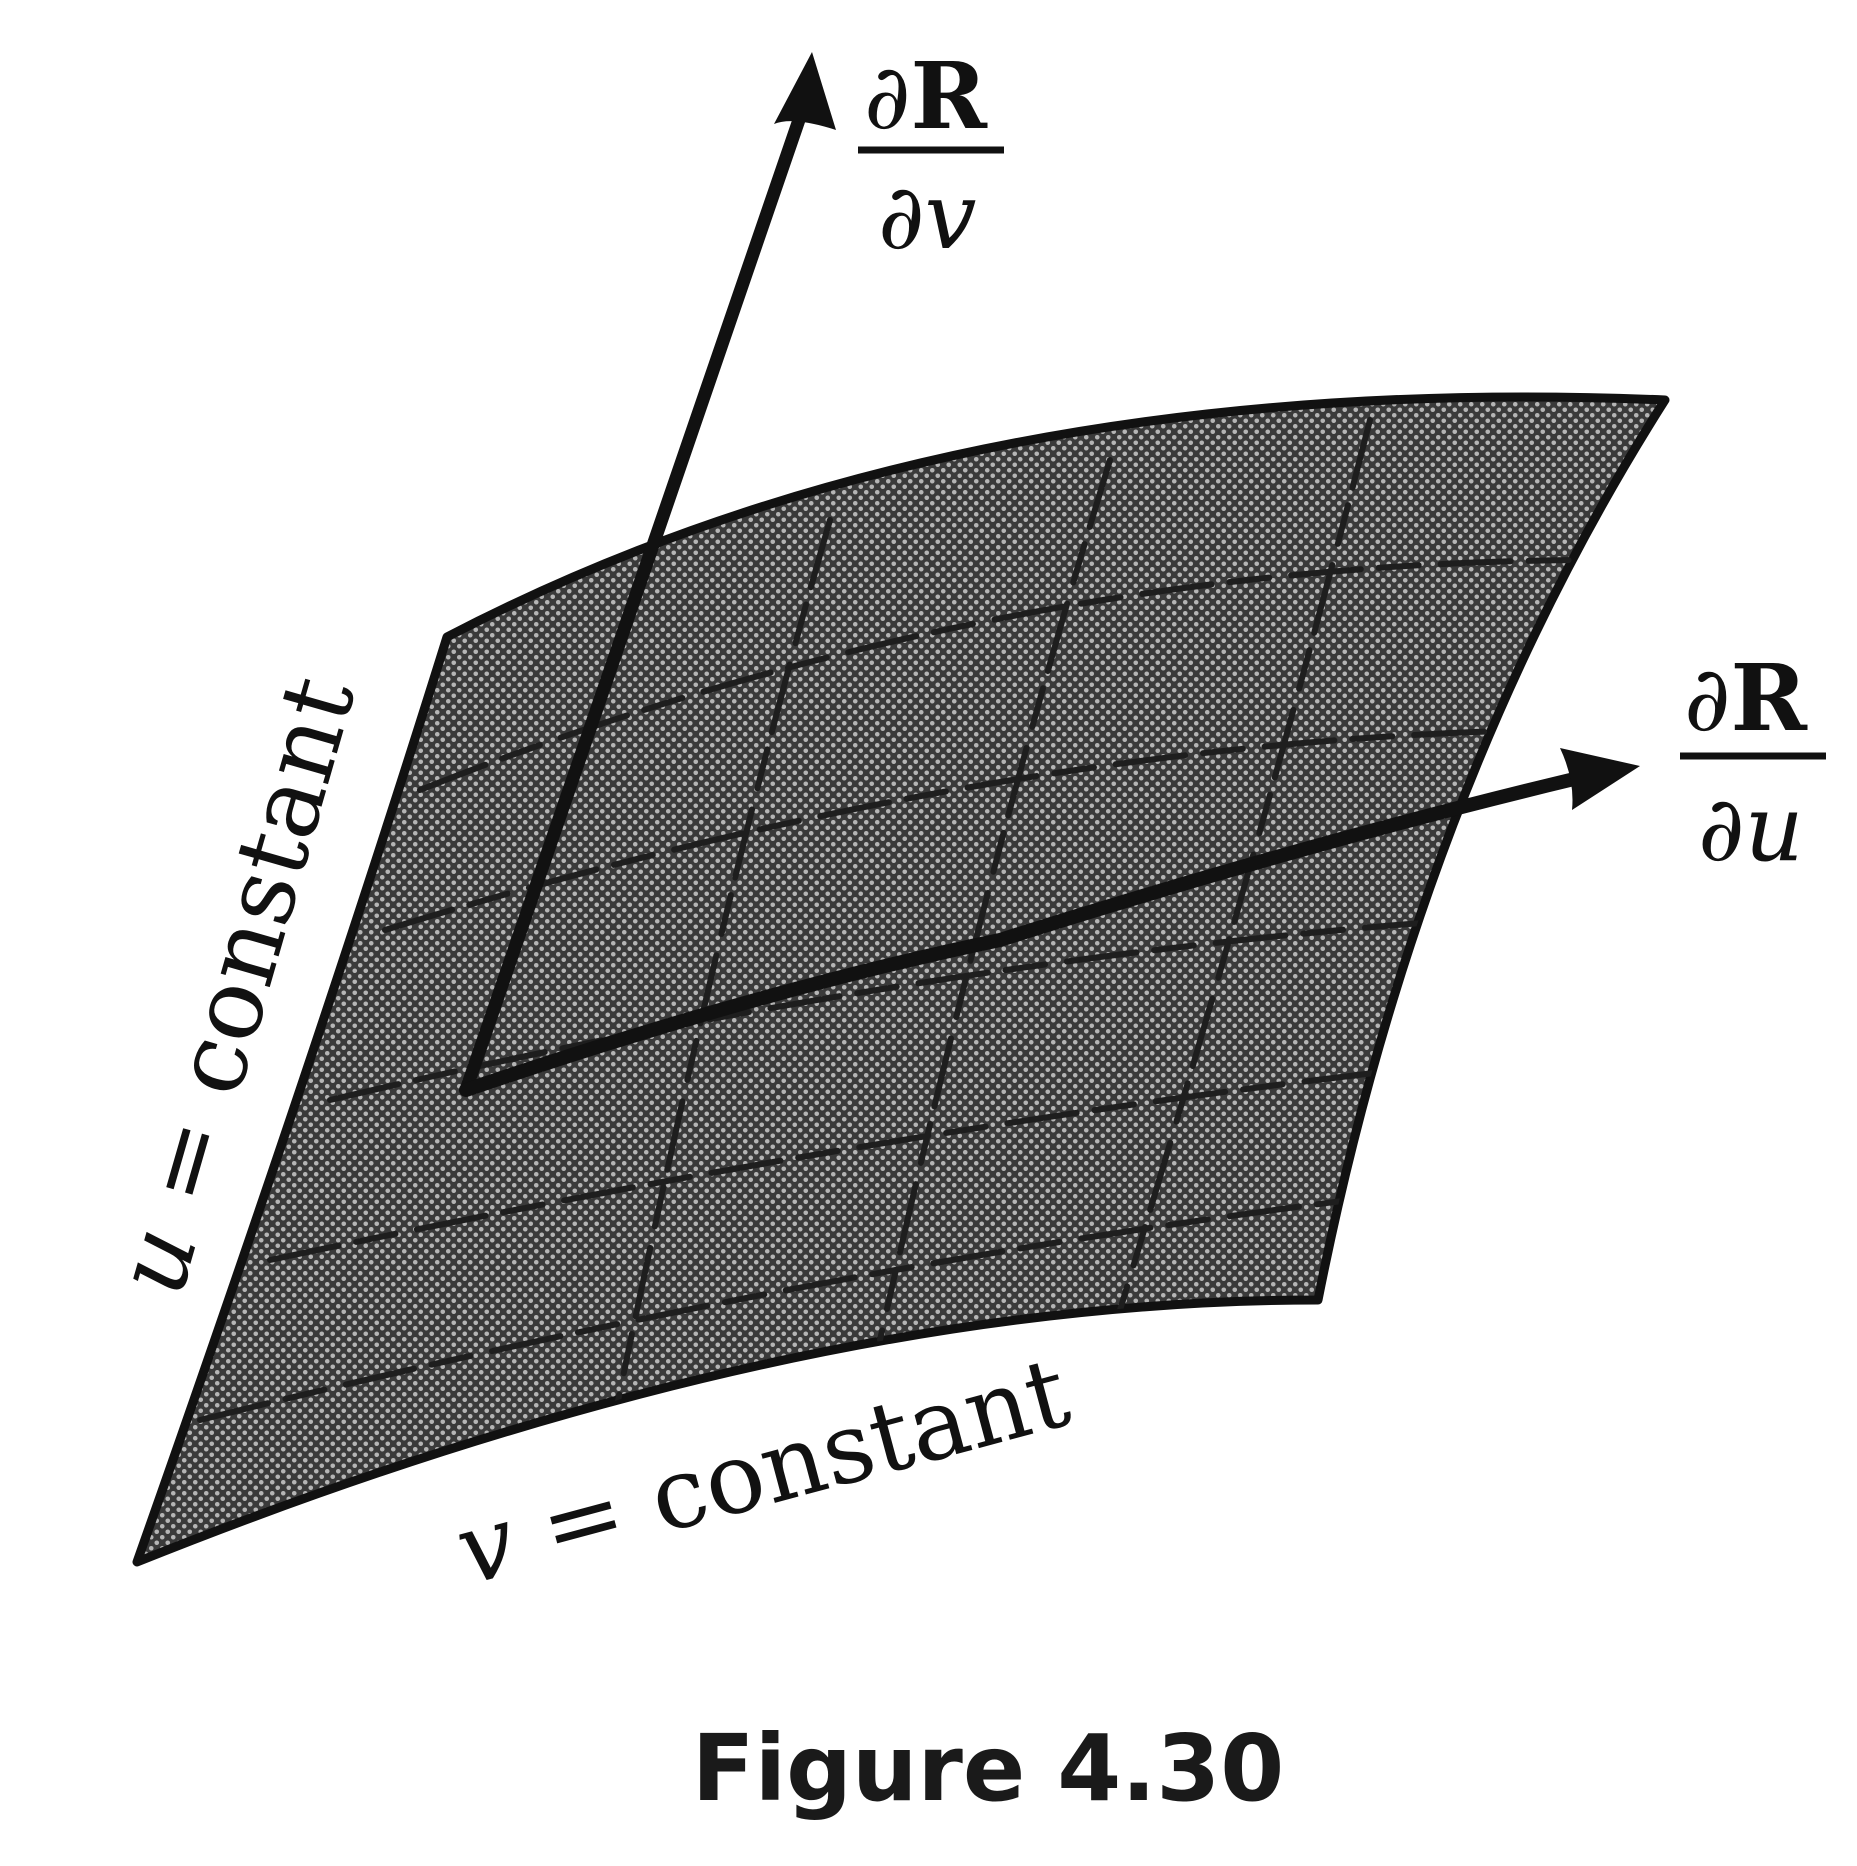  Describe the element at coordinates (927, 216) in the screenshot. I see `svg-text: ∂v` at that location.